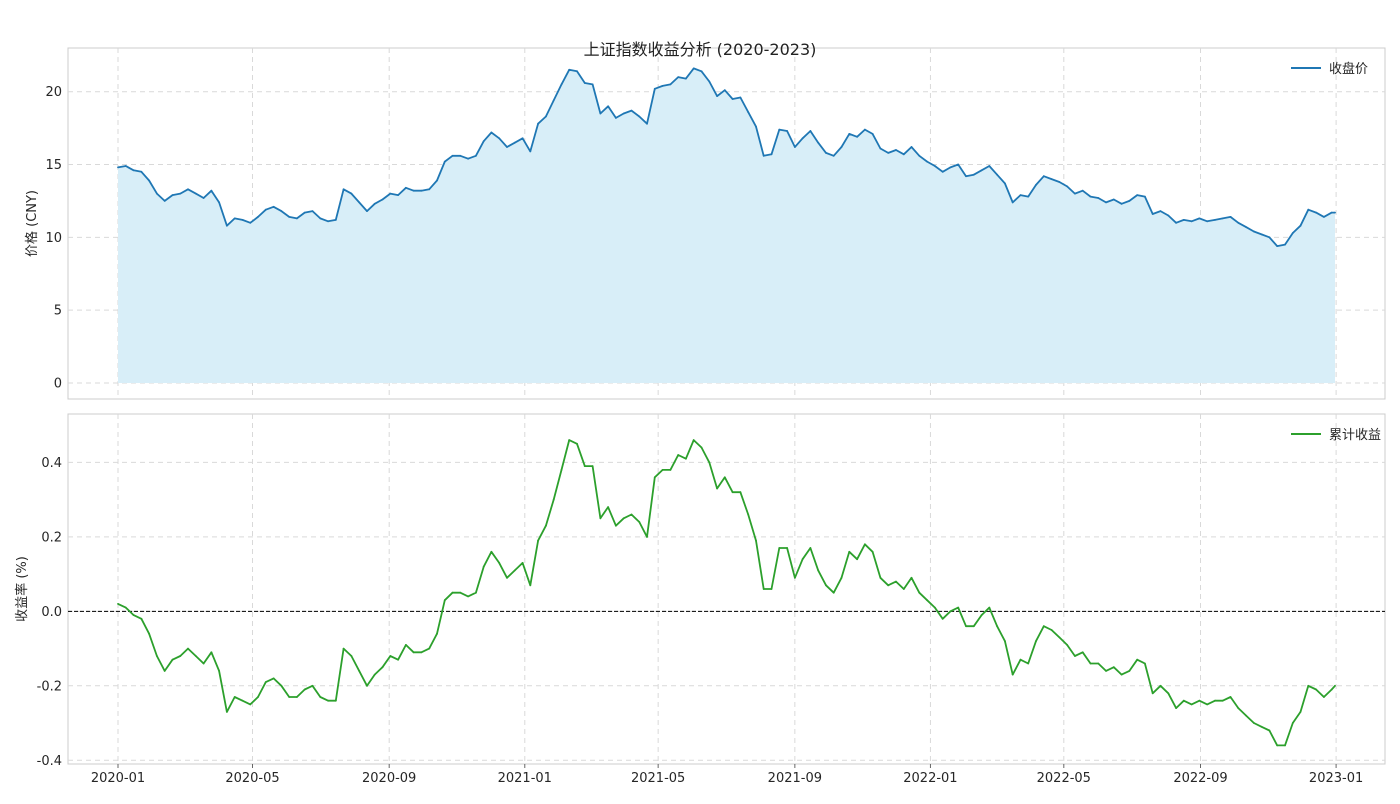 The width and height of the screenshot is (1400, 804). I want to click on y-axis-label: 收益率 (%), so click(22, 589).